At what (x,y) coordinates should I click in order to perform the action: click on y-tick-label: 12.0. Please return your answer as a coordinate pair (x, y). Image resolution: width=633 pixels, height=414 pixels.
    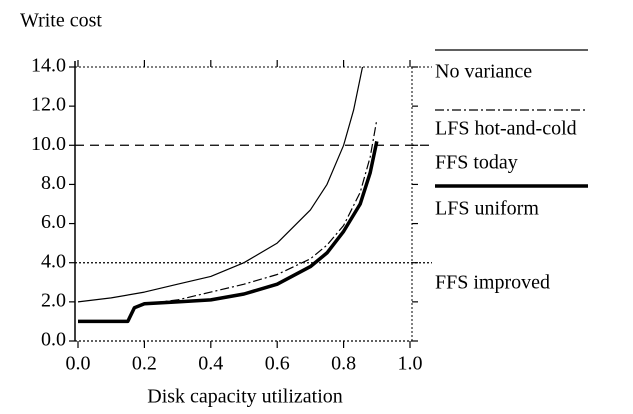
    Looking at the image, I should click on (48, 105).